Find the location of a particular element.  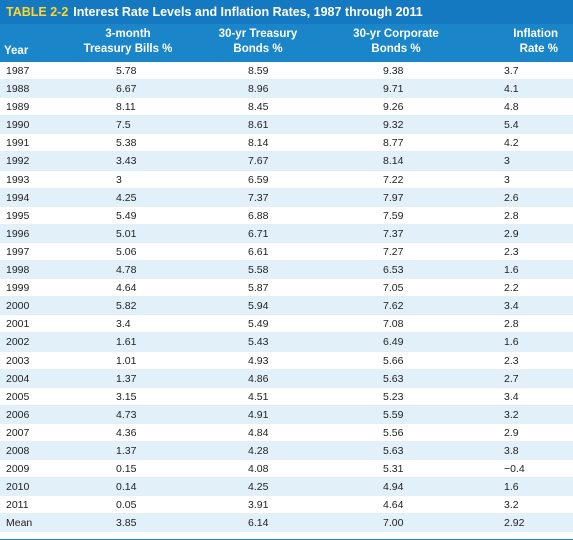

cell-tbonds: 3.91 is located at coordinates (258, 505).